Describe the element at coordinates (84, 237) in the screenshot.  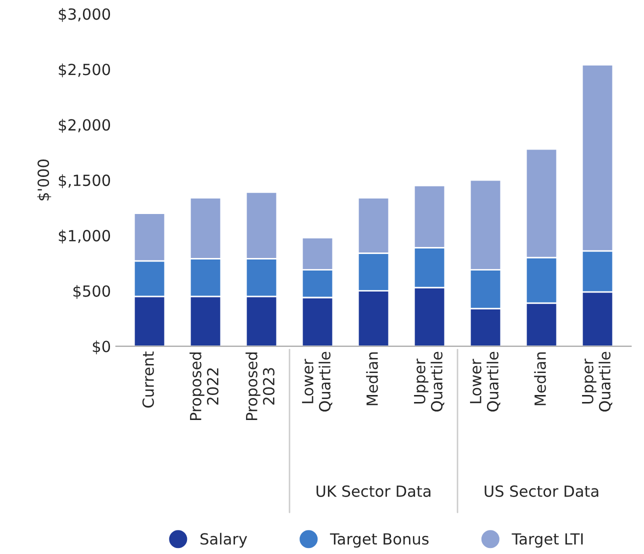
I see `y-tick-label: $1,000` at that location.